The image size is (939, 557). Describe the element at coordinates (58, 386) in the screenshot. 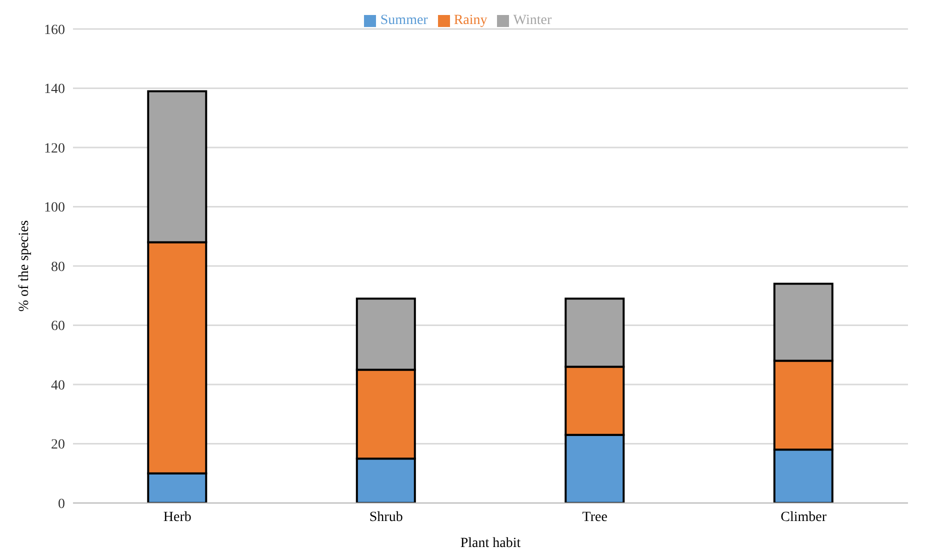

I see `y-tick-label: 40` at that location.